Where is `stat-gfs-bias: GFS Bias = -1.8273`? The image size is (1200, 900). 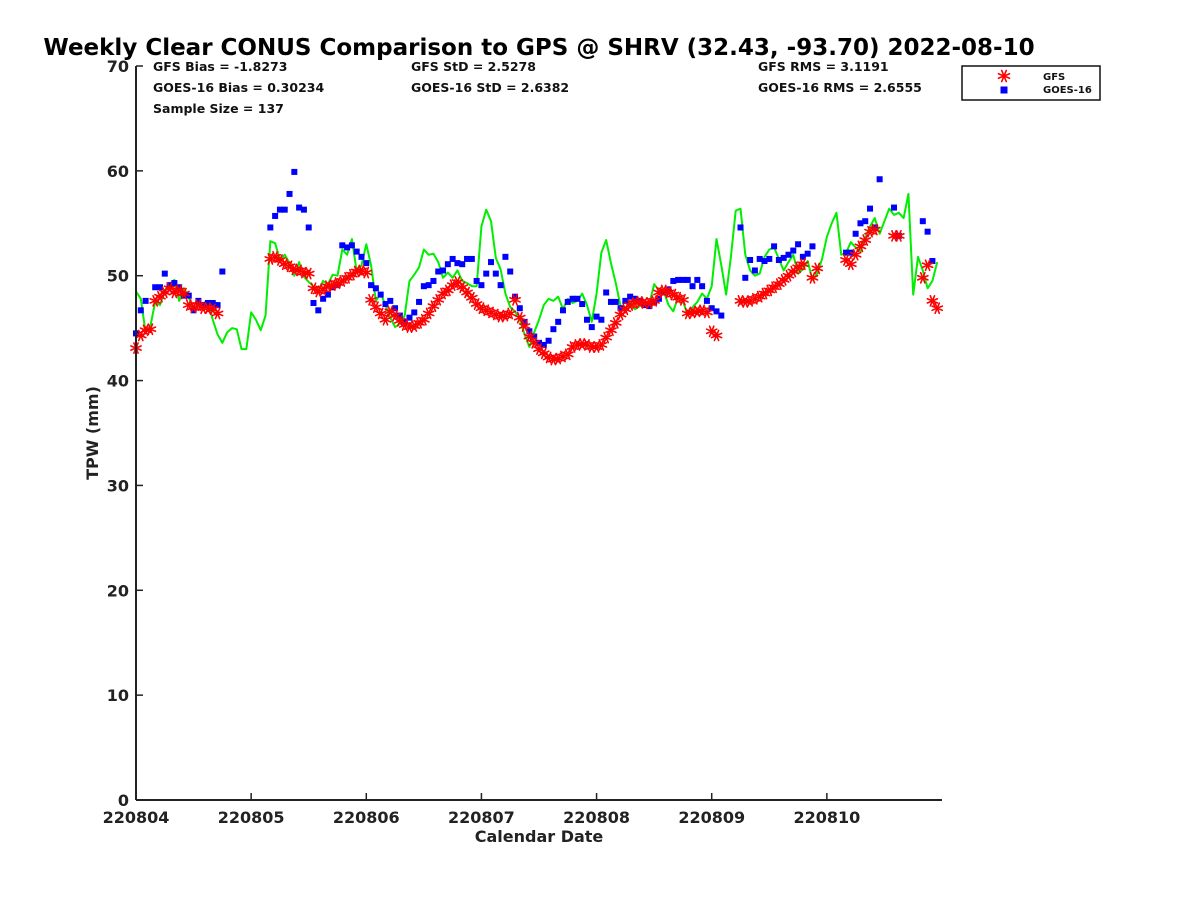
stat-gfs-bias: GFS Bias = -1.8273 is located at coordinates (220, 66).